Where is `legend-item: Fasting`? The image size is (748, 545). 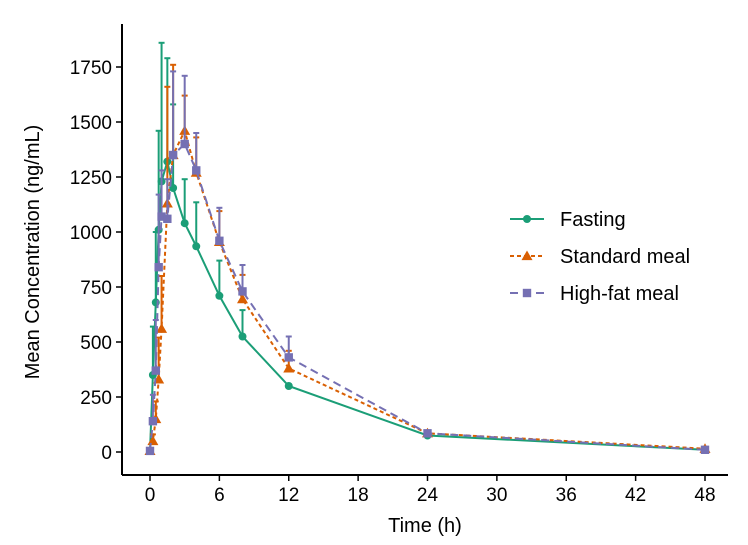
legend-item: Fasting is located at coordinates (568, 220).